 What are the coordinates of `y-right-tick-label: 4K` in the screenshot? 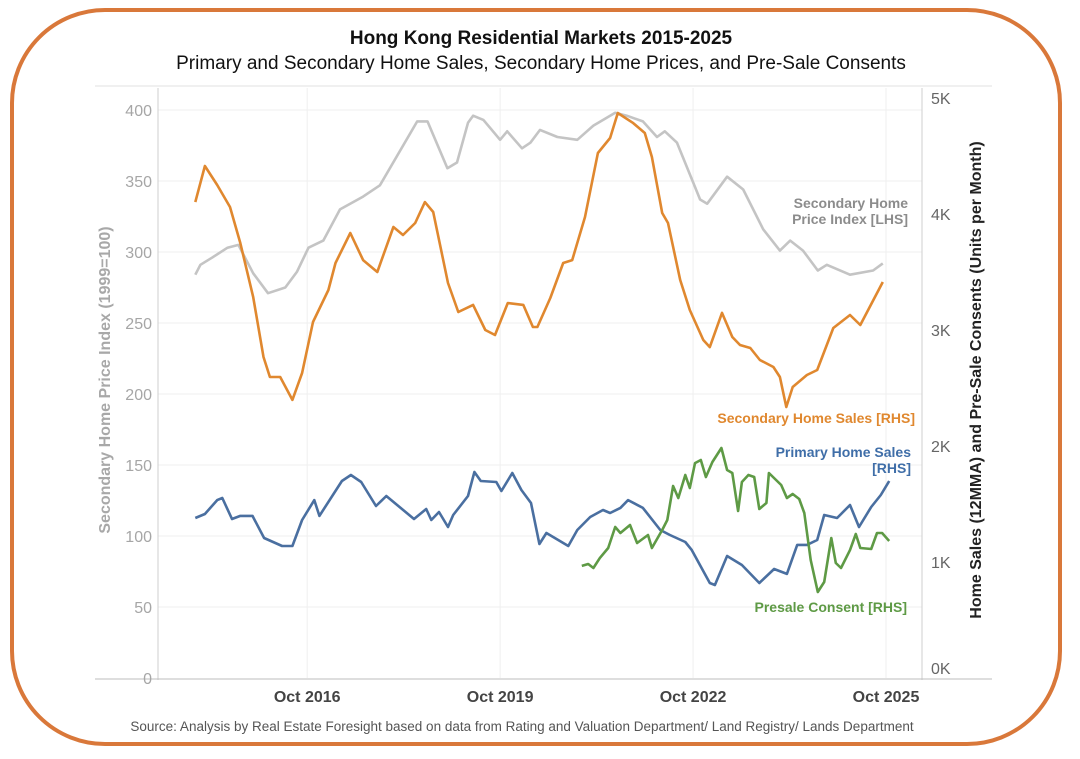 It's located at (941, 215).